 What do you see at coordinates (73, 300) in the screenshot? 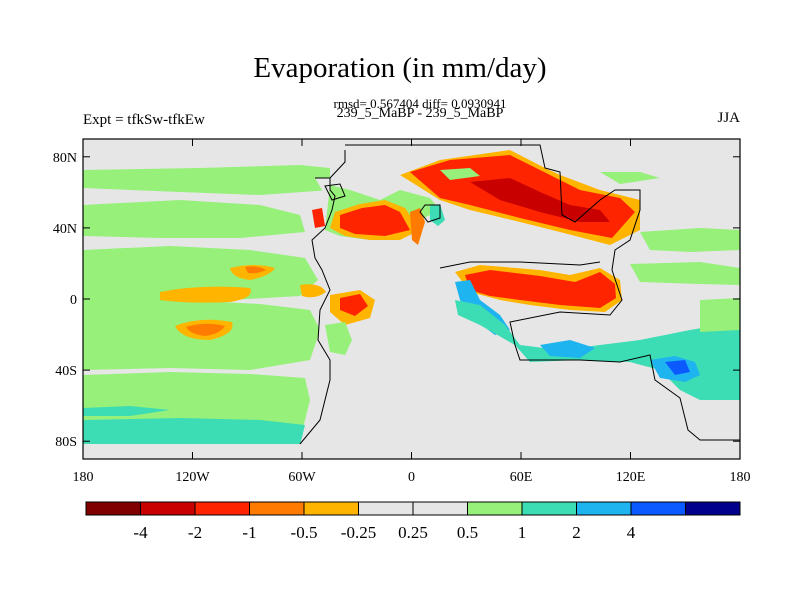
I see `lat-label: 0` at bounding box center [73, 300].